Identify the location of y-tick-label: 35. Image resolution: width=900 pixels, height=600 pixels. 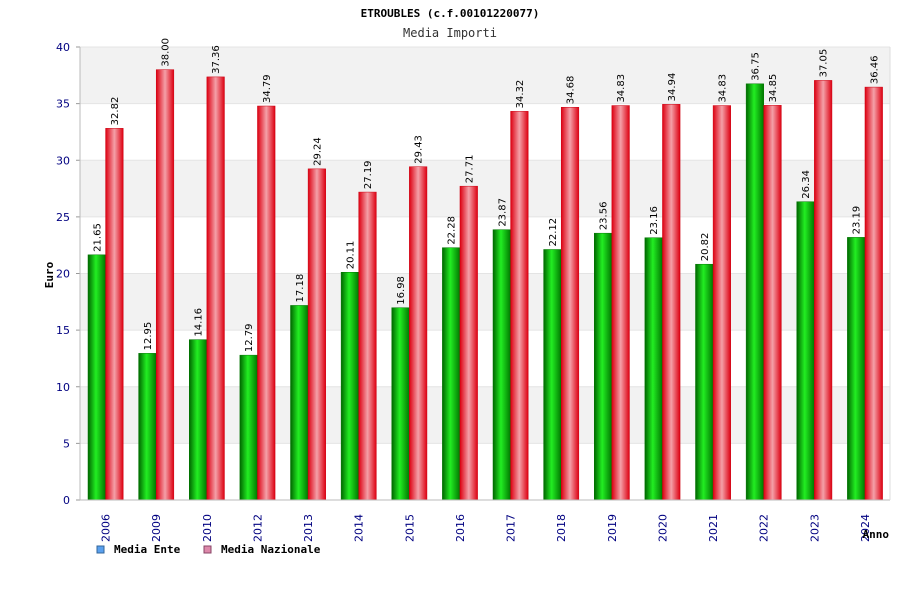
(63, 104).